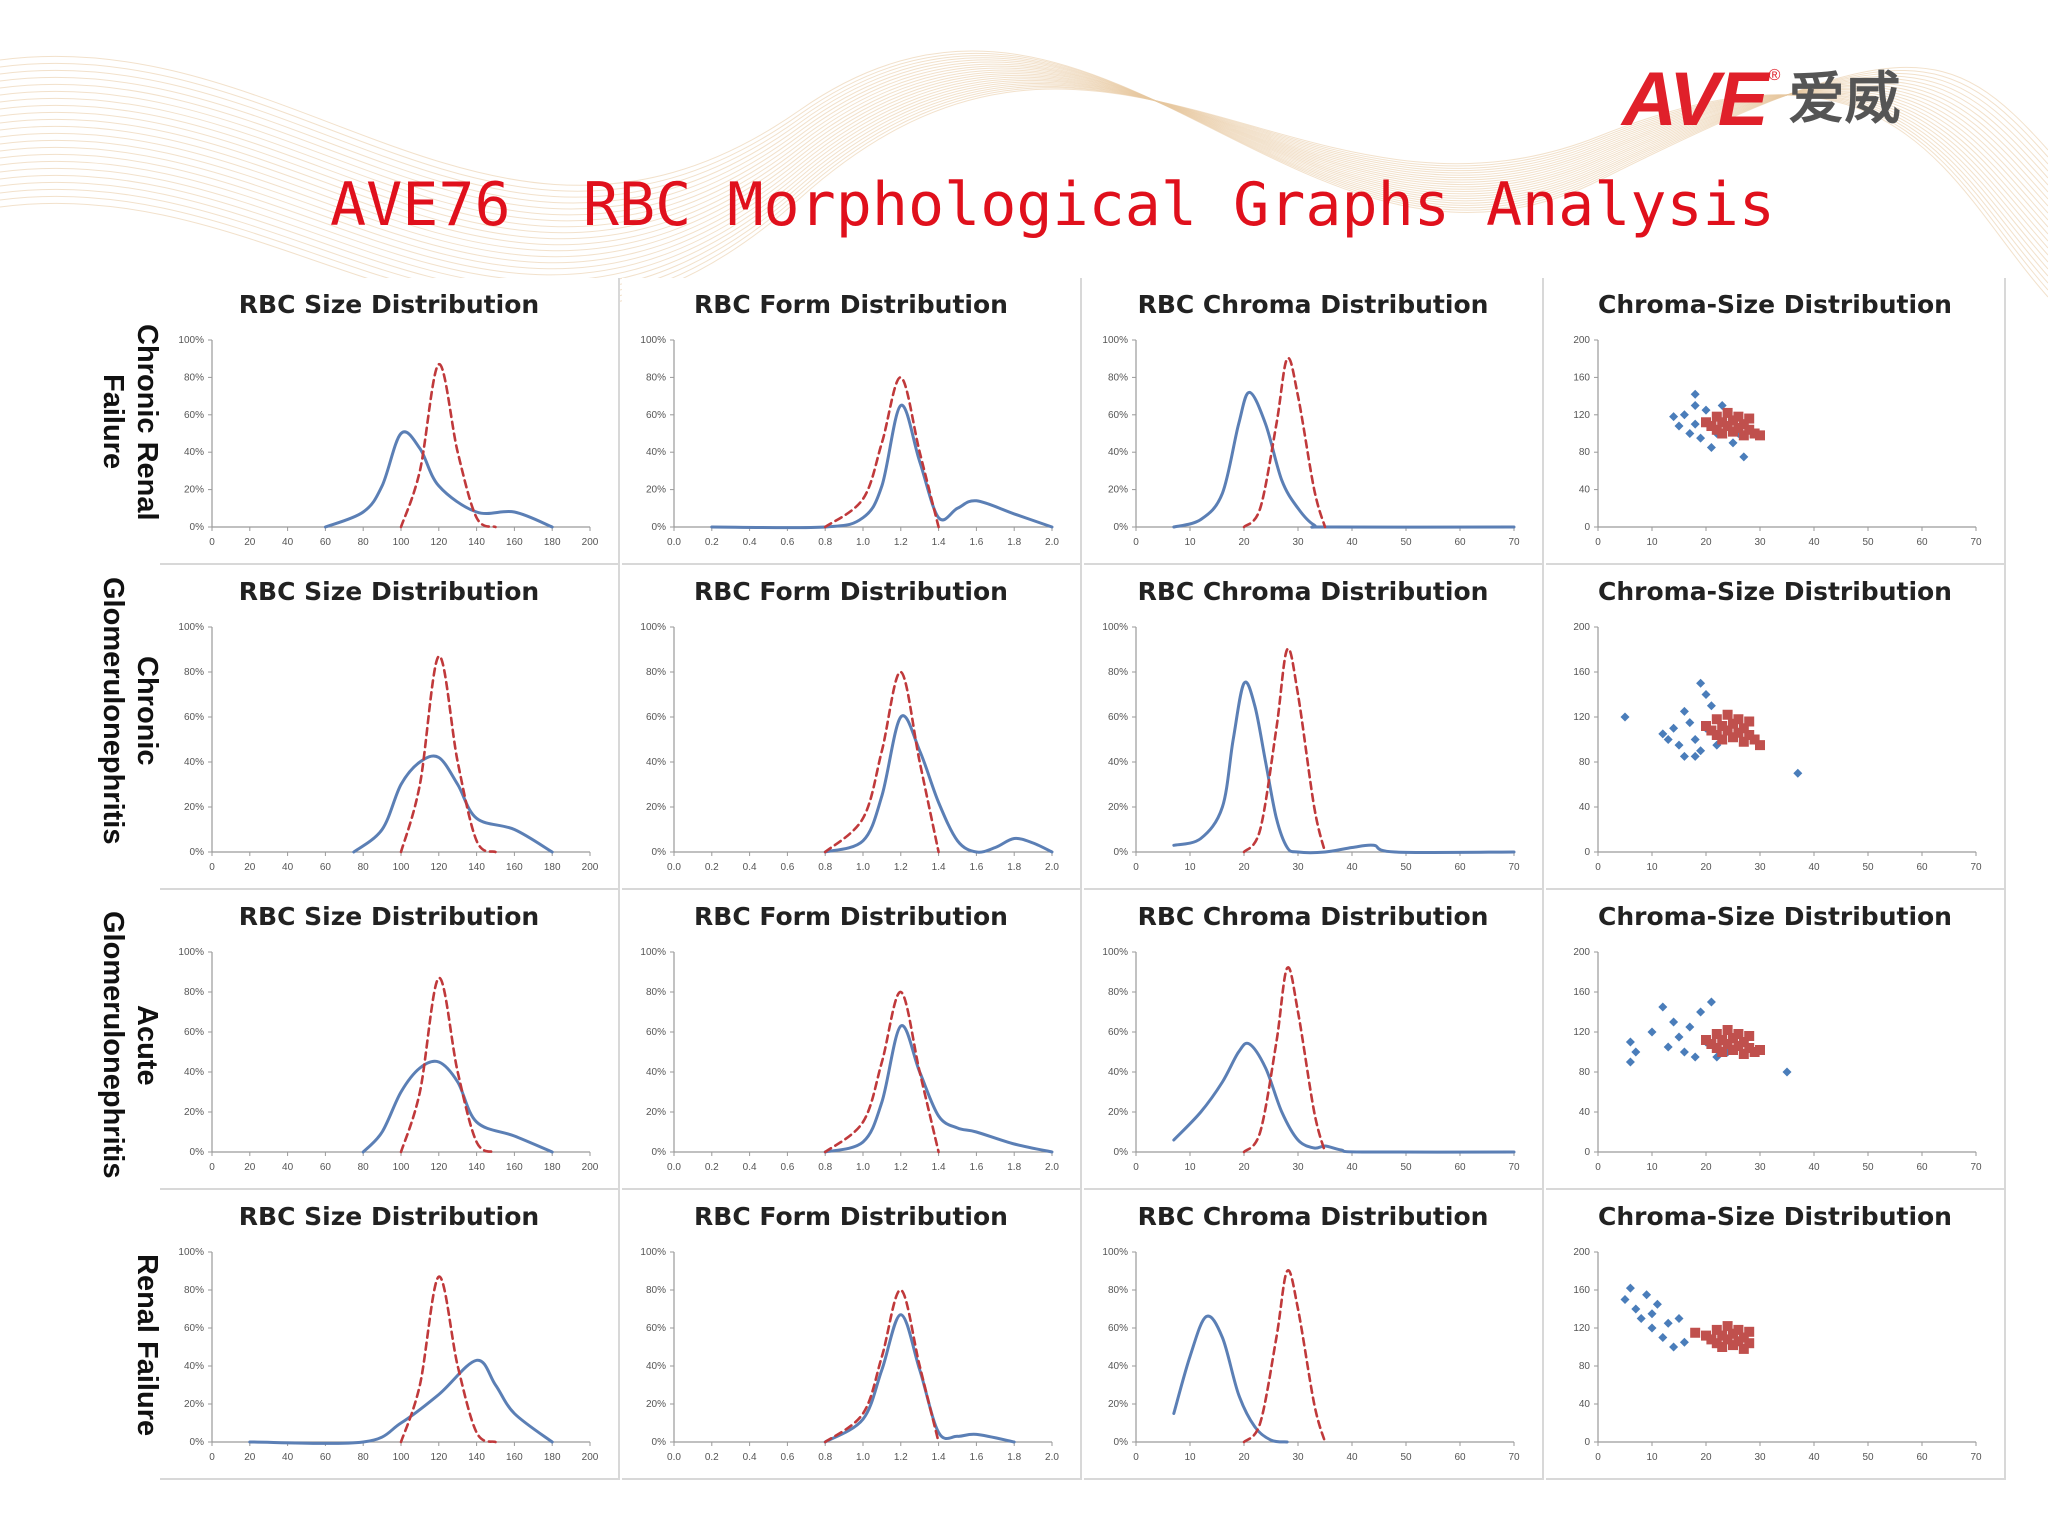  What do you see at coordinates (712, 1167) in the screenshot?
I see `x-tick-label: 0.2` at bounding box center [712, 1167].